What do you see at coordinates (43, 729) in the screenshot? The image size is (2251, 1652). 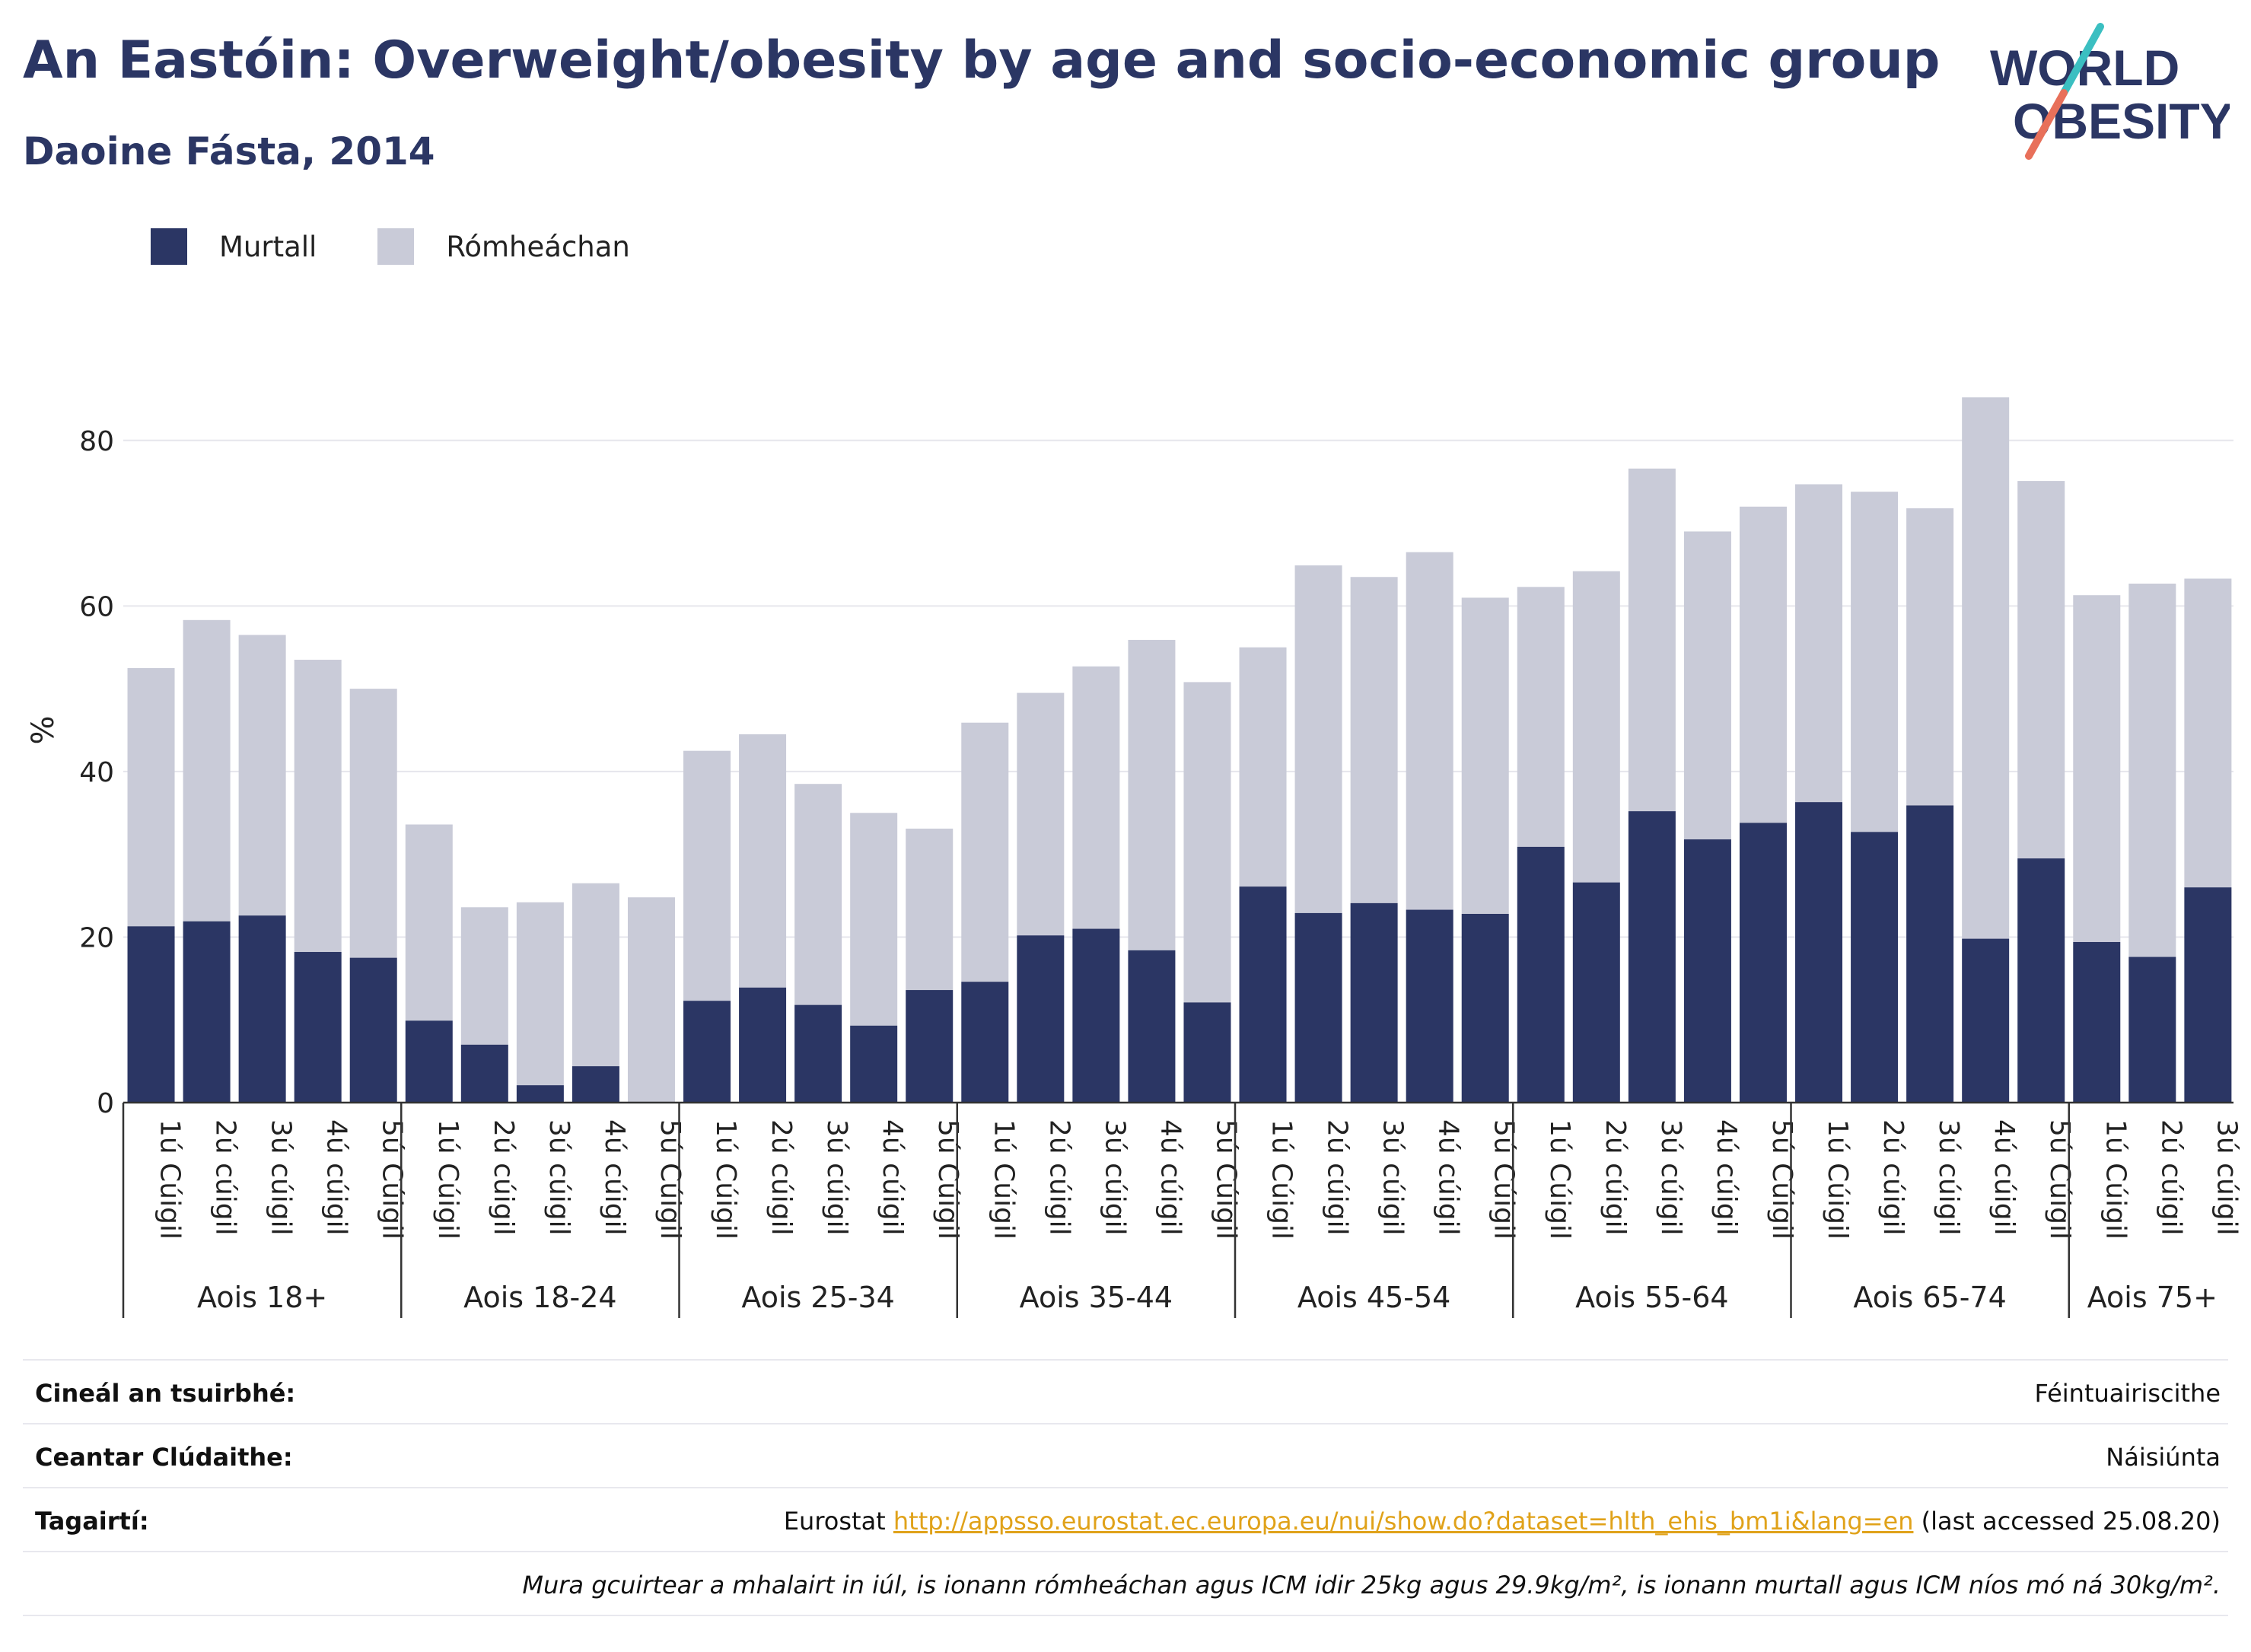 I see `y-axis-label: %` at bounding box center [43, 729].